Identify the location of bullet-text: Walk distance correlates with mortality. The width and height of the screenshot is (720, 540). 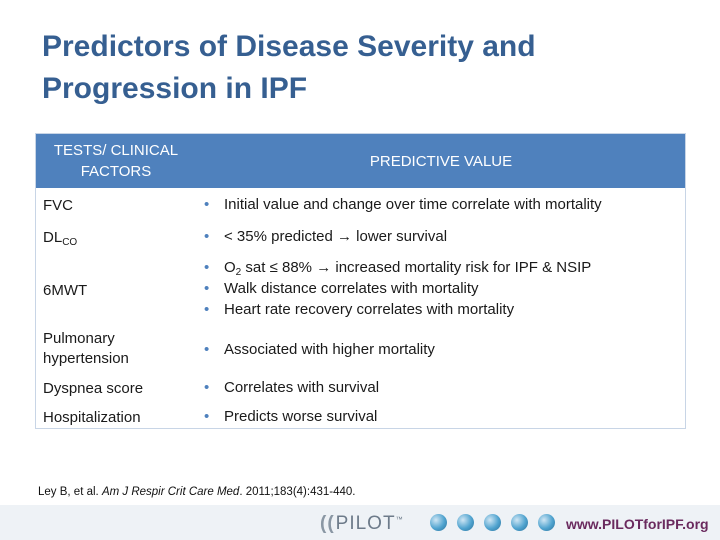
(351, 288).